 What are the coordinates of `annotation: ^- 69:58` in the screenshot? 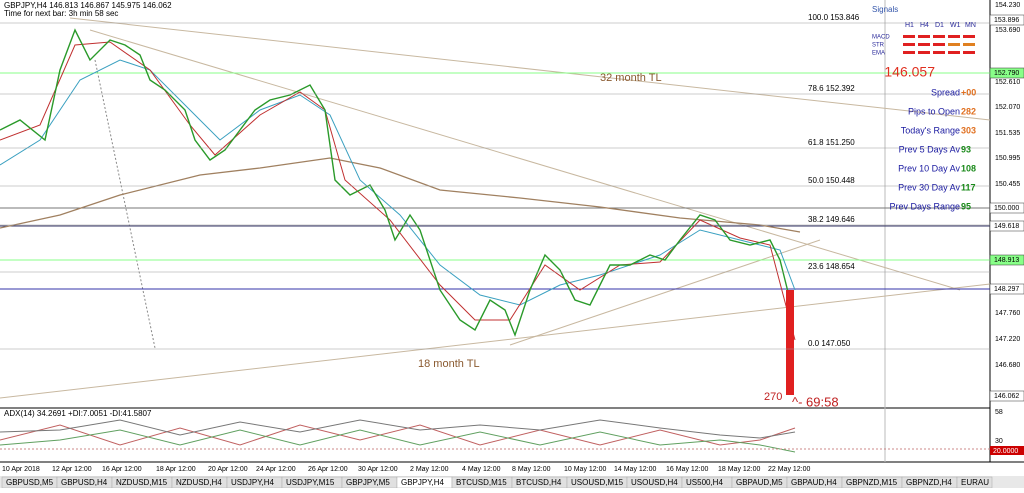 It's located at (815, 401).